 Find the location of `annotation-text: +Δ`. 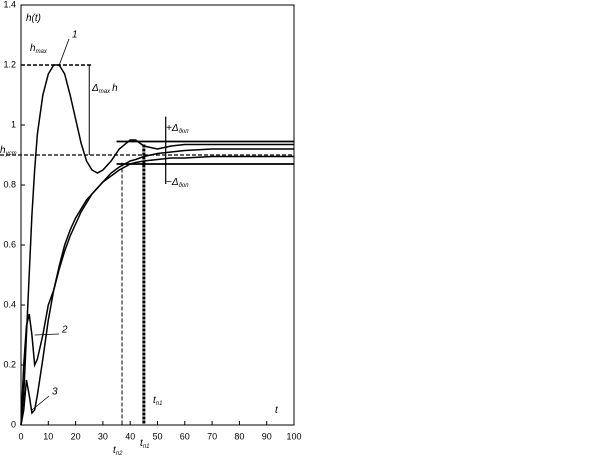

annotation-text: +Δ is located at coordinates (172, 128).